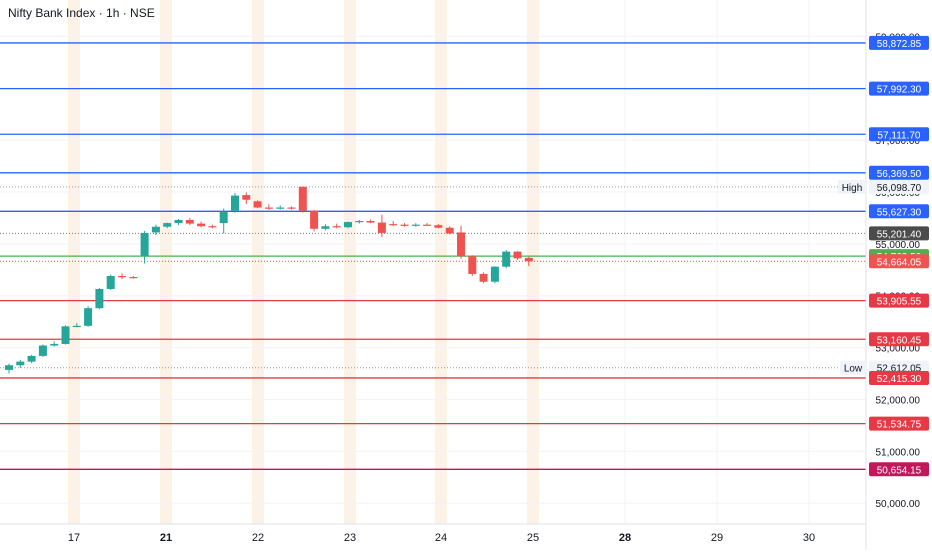 The width and height of the screenshot is (932, 555). Describe the element at coordinates (81, 13) in the screenshot. I see `chart-title: Nifty Bank Index · 1h · NSE` at that location.